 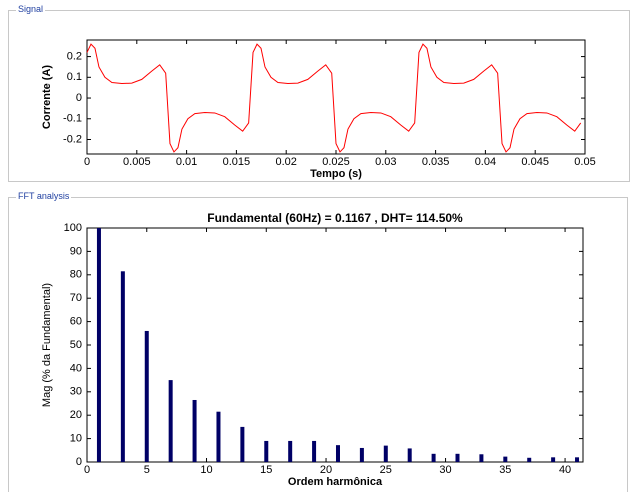 I want to click on x-tick-label: 5, so click(x=147, y=470).